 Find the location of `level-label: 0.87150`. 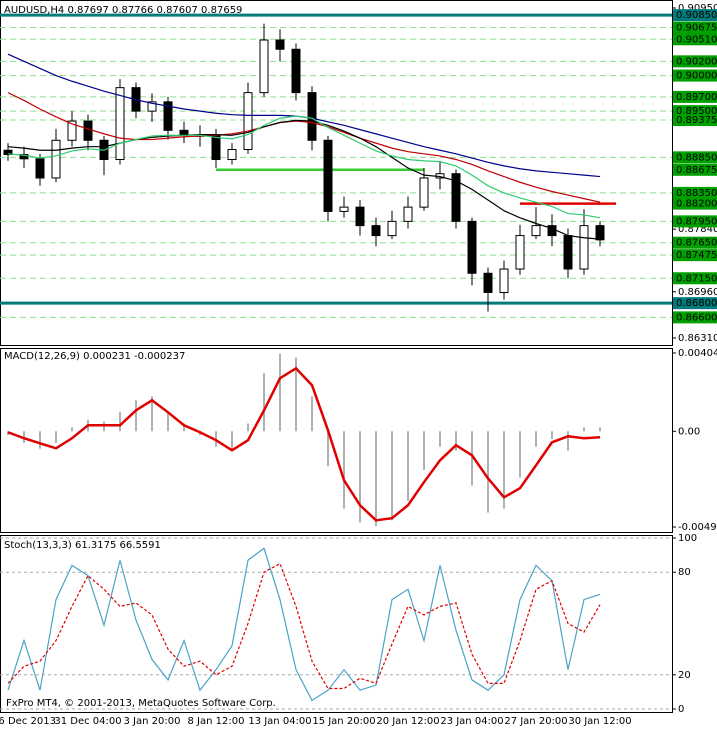

level-label: 0.87150 is located at coordinates (696, 278).